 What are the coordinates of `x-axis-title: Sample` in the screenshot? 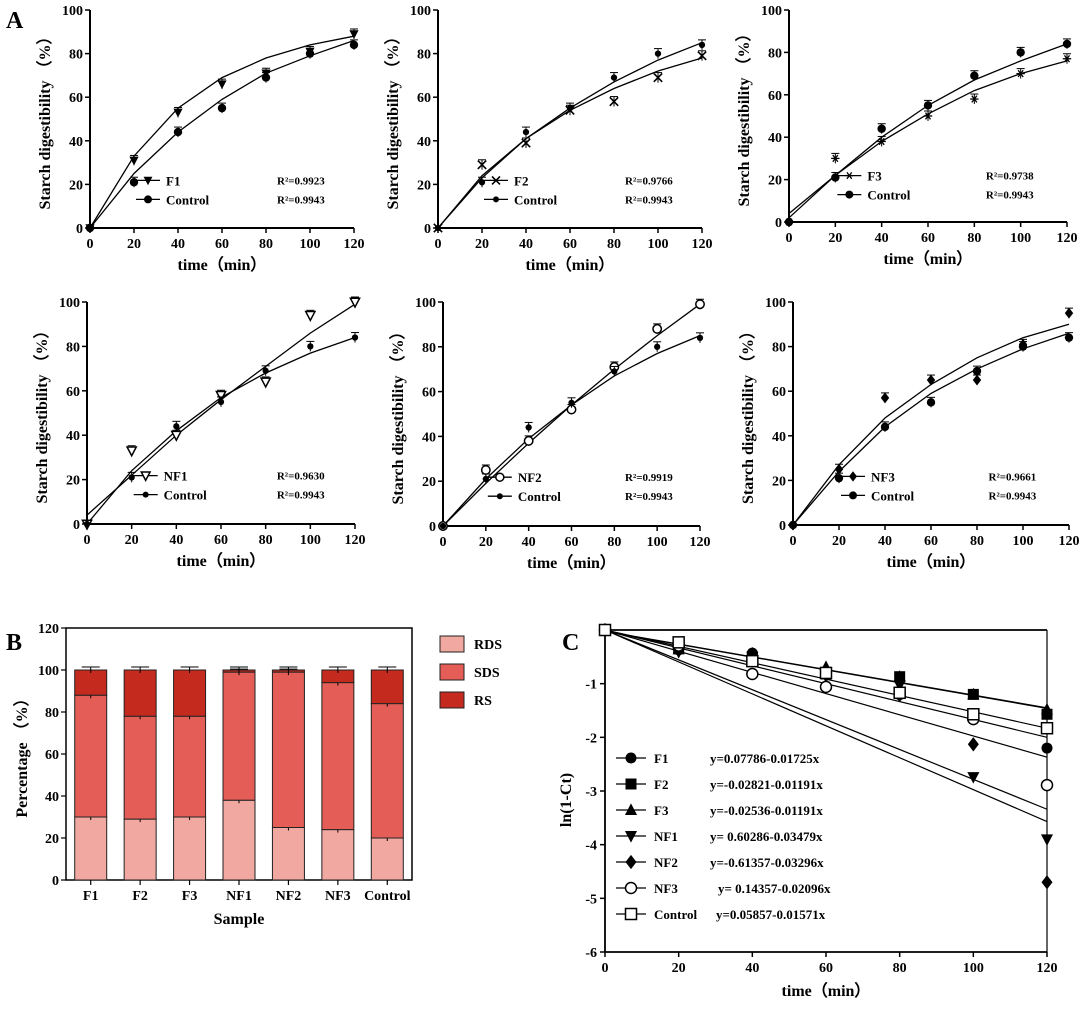 It's located at (239, 919).